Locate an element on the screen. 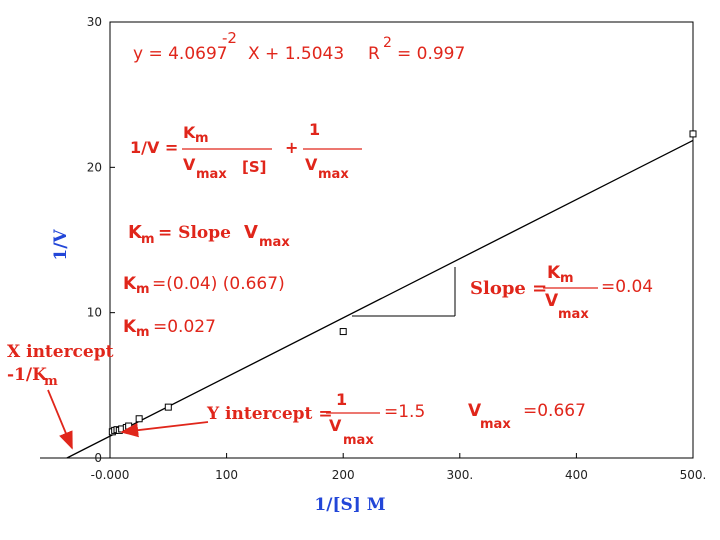  svg-text: Slope = is located at coordinates (508, 288).